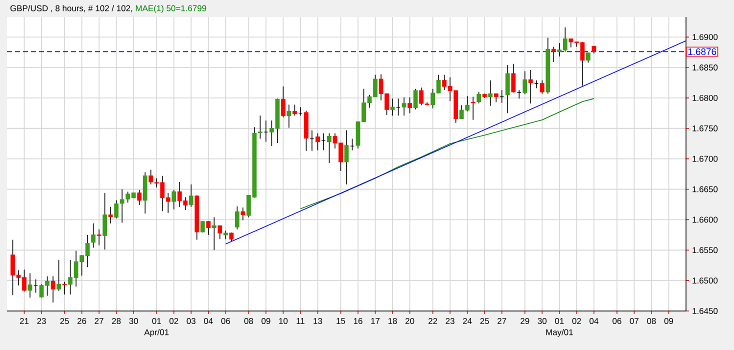 The image size is (734, 350). What do you see at coordinates (705, 37) in the screenshot?
I see `y-tick-label: 1.6900` at bounding box center [705, 37].